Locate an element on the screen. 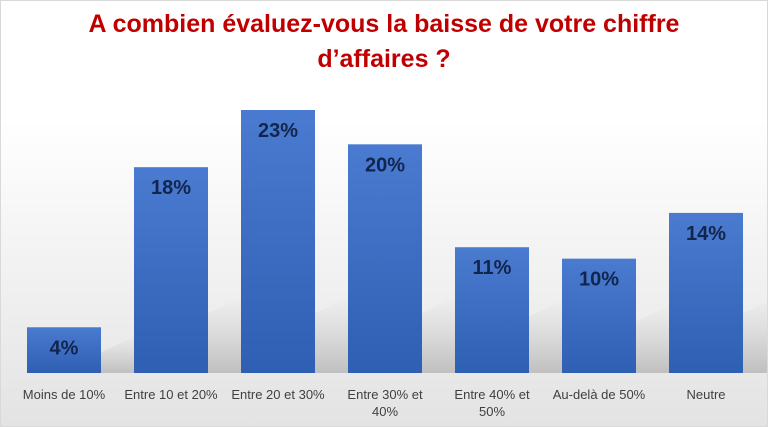 The width and height of the screenshot is (768, 427). category-label: Neutre is located at coordinates (705, 394).